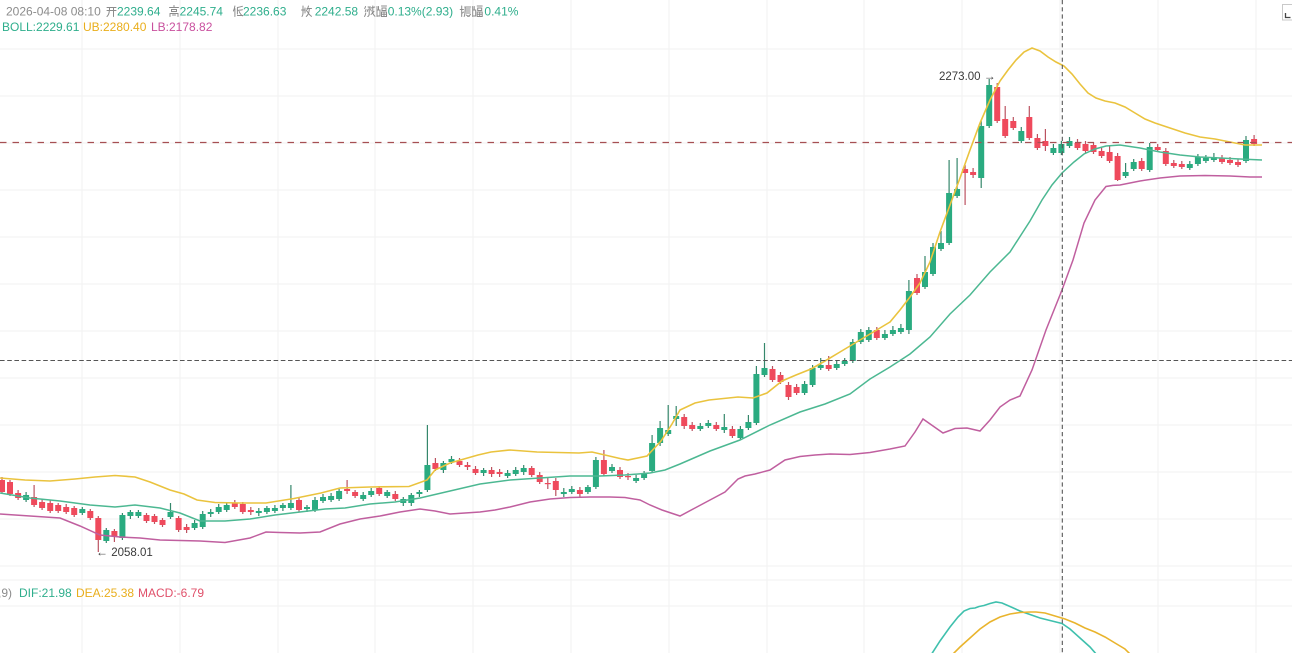 The image size is (1292, 653). Describe the element at coordinates (53, 12) in the screenshot. I see `svg-text: 2026-04-08 08:10` at that location.